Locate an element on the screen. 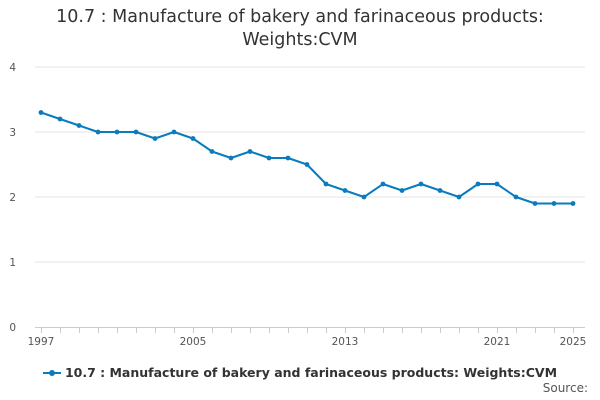  y-tick-label-0: 0 is located at coordinates (12, 328).